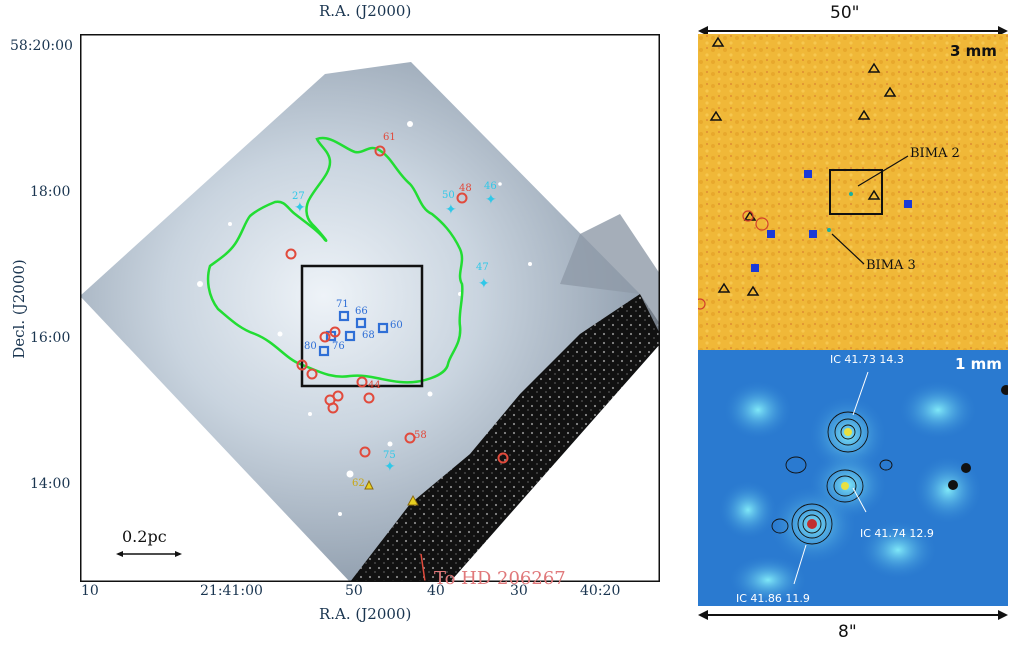 The height and width of the screenshot is (653, 1012). What do you see at coordinates (338, 346) in the screenshot?
I see `marker-label: 76` at bounding box center [338, 346].